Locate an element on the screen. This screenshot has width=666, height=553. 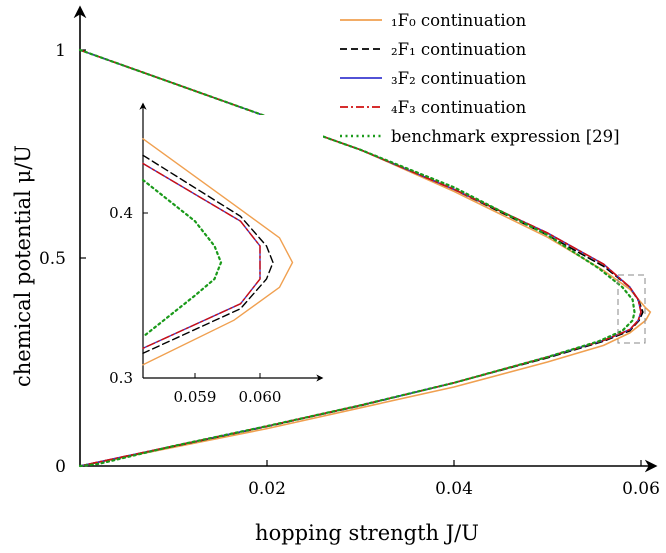
inset-x-ticks: 0.059 0.060 is located at coordinates (228, 389).